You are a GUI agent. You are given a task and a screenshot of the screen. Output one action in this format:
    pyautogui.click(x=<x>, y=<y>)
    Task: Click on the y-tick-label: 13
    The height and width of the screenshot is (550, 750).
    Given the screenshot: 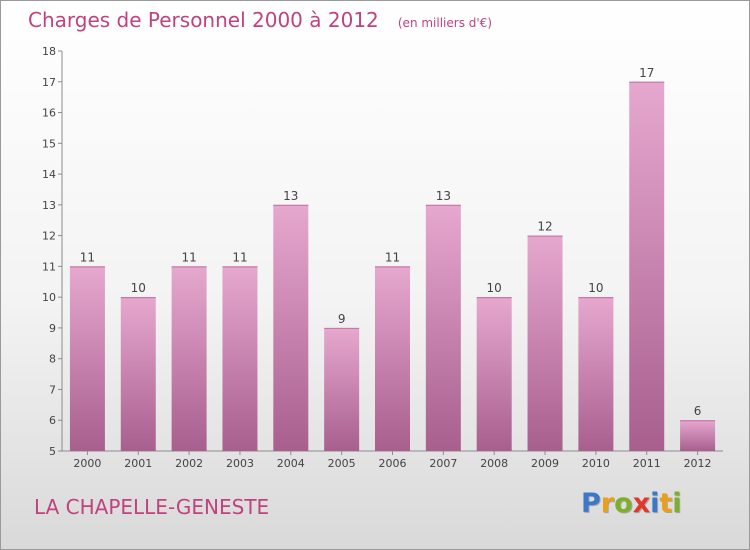 What is the action you would take?
    pyautogui.click(x=49, y=205)
    